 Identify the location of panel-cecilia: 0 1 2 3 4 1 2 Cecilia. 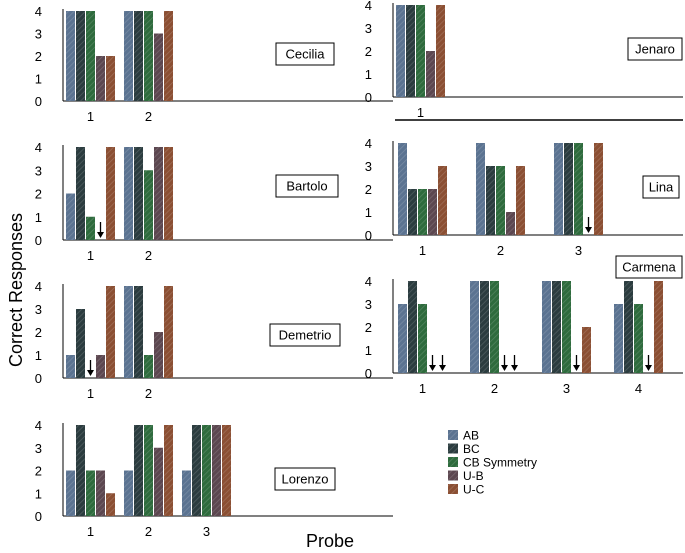
(214, 64).